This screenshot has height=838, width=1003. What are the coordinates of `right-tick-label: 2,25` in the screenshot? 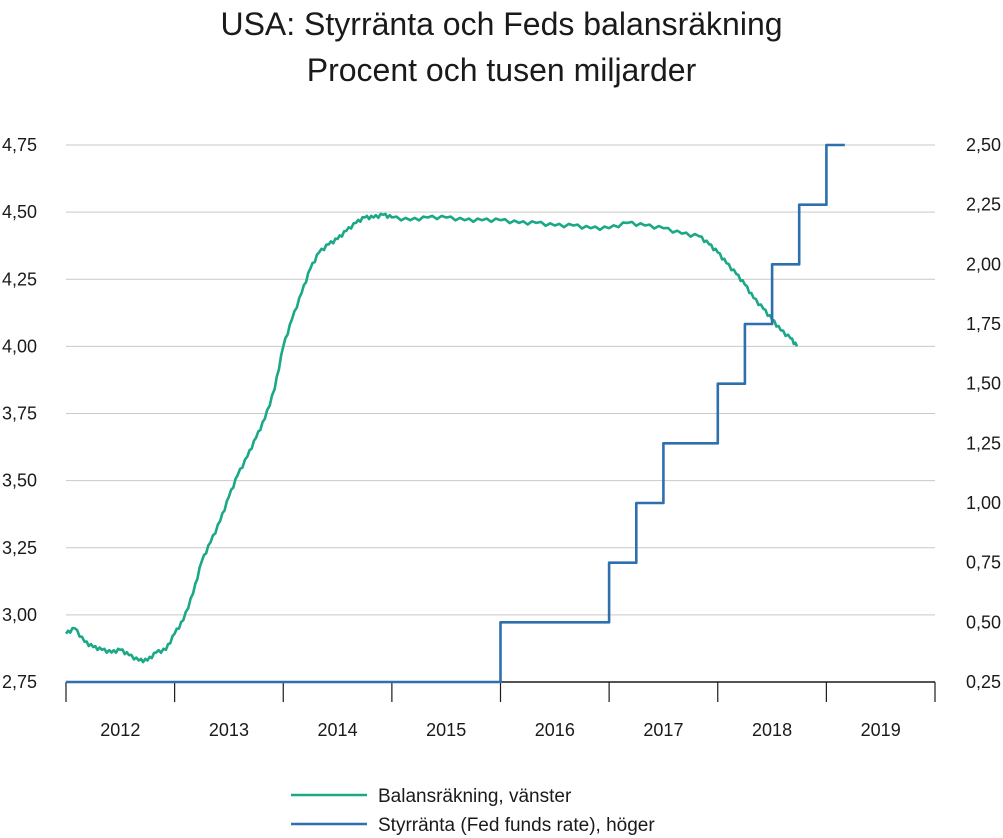 It's located at (983, 205).